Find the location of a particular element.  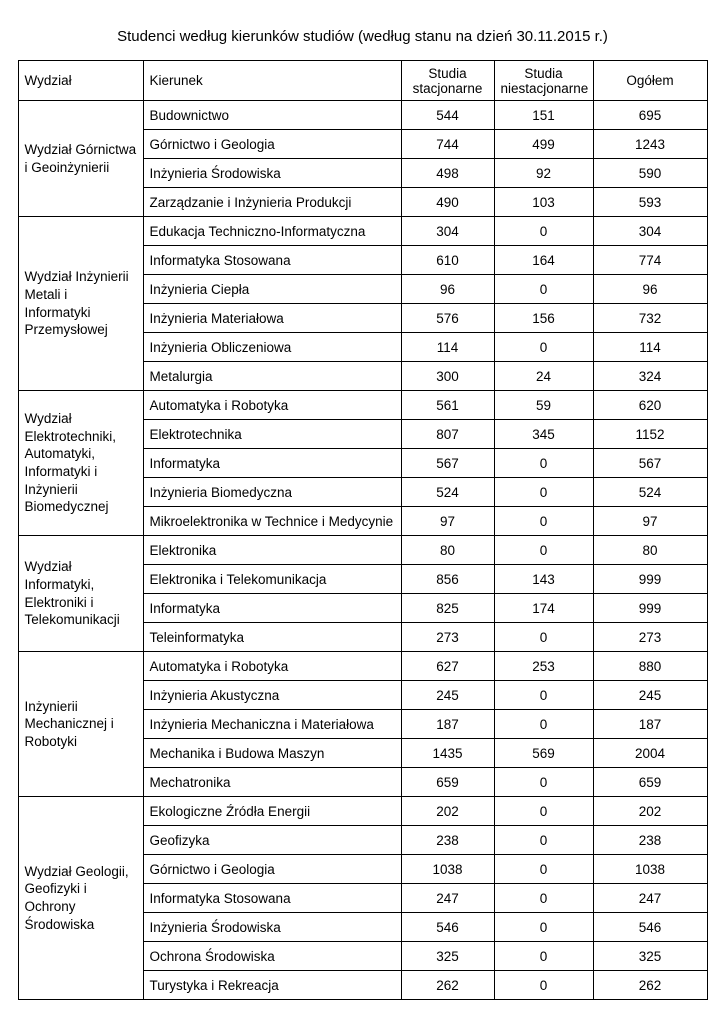

stacjonarne-cell: 202 is located at coordinates (447, 811).